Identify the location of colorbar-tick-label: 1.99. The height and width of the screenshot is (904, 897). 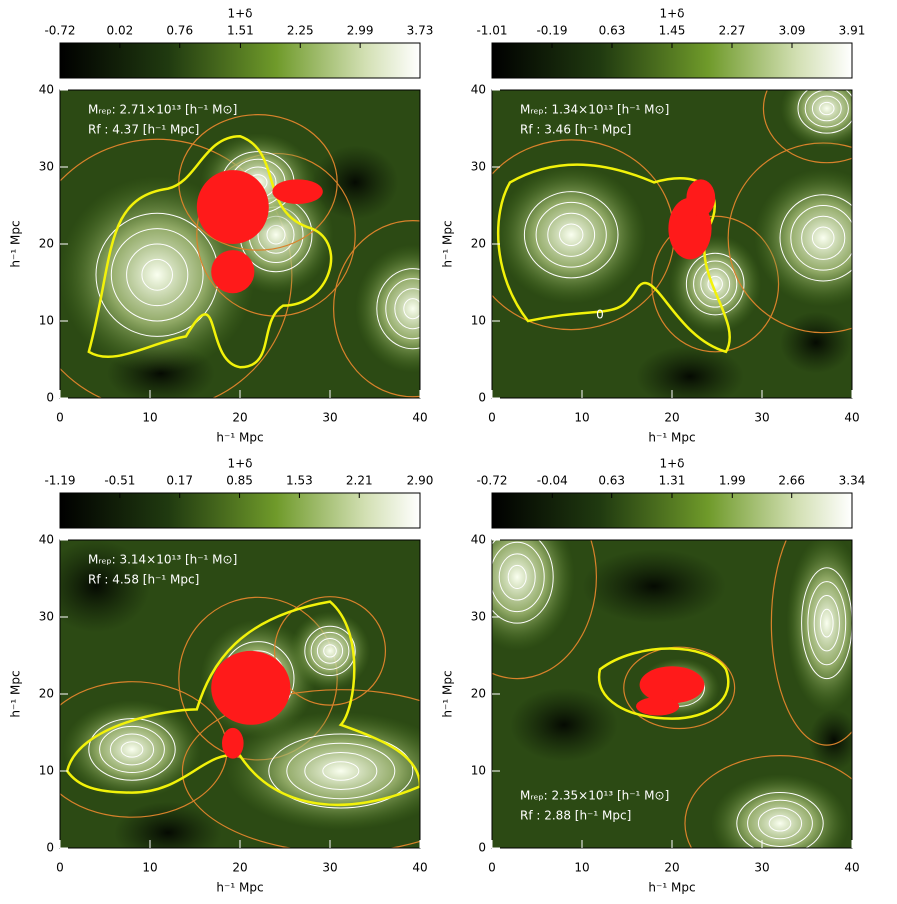
(732, 481).